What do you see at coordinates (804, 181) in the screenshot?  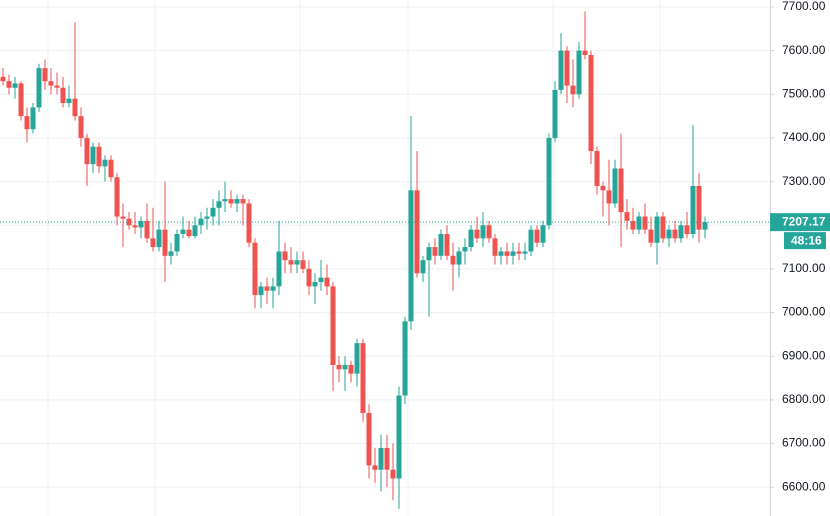 I see `y-tick-label: 7300.00` at bounding box center [804, 181].